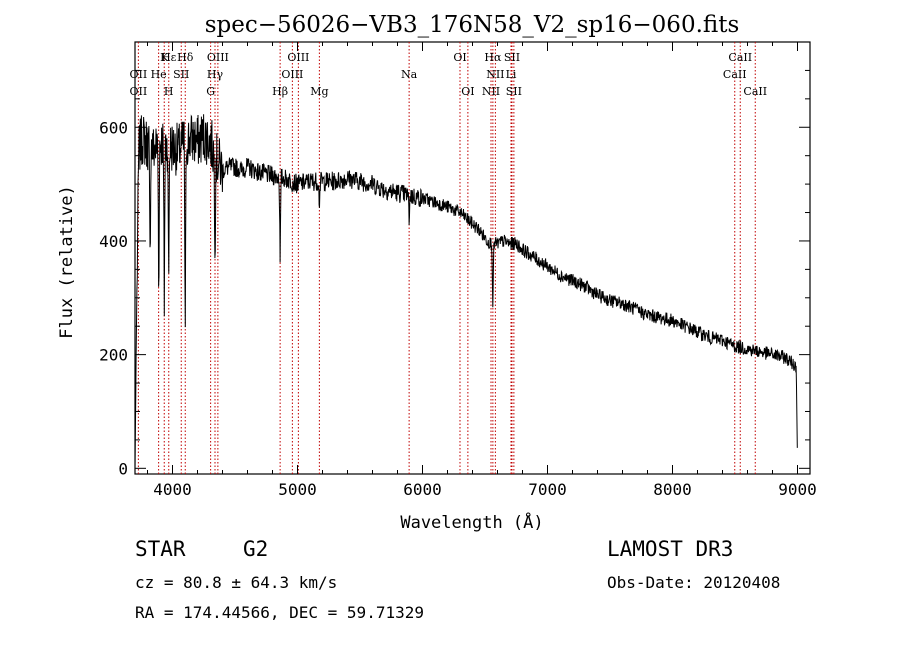 The width and height of the screenshot is (900, 649). What do you see at coordinates (215, 74) in the screenshot?
I see `spectral-line-label: Hγ` at bounding box center [215, 74].